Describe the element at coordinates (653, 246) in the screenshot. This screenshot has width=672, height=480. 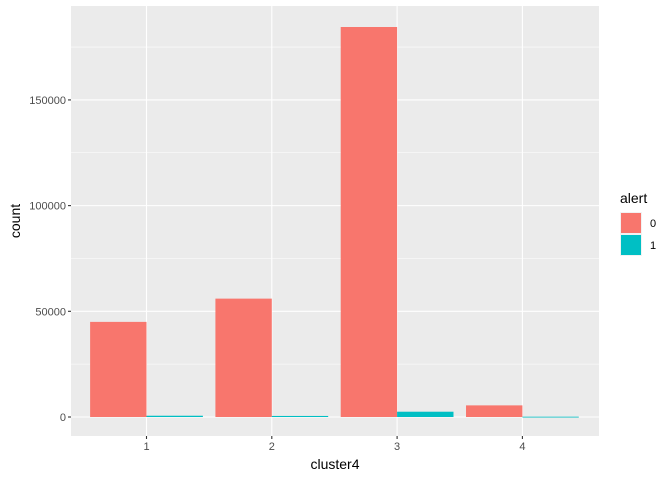
I see `legend-label-1: 1` at that location.